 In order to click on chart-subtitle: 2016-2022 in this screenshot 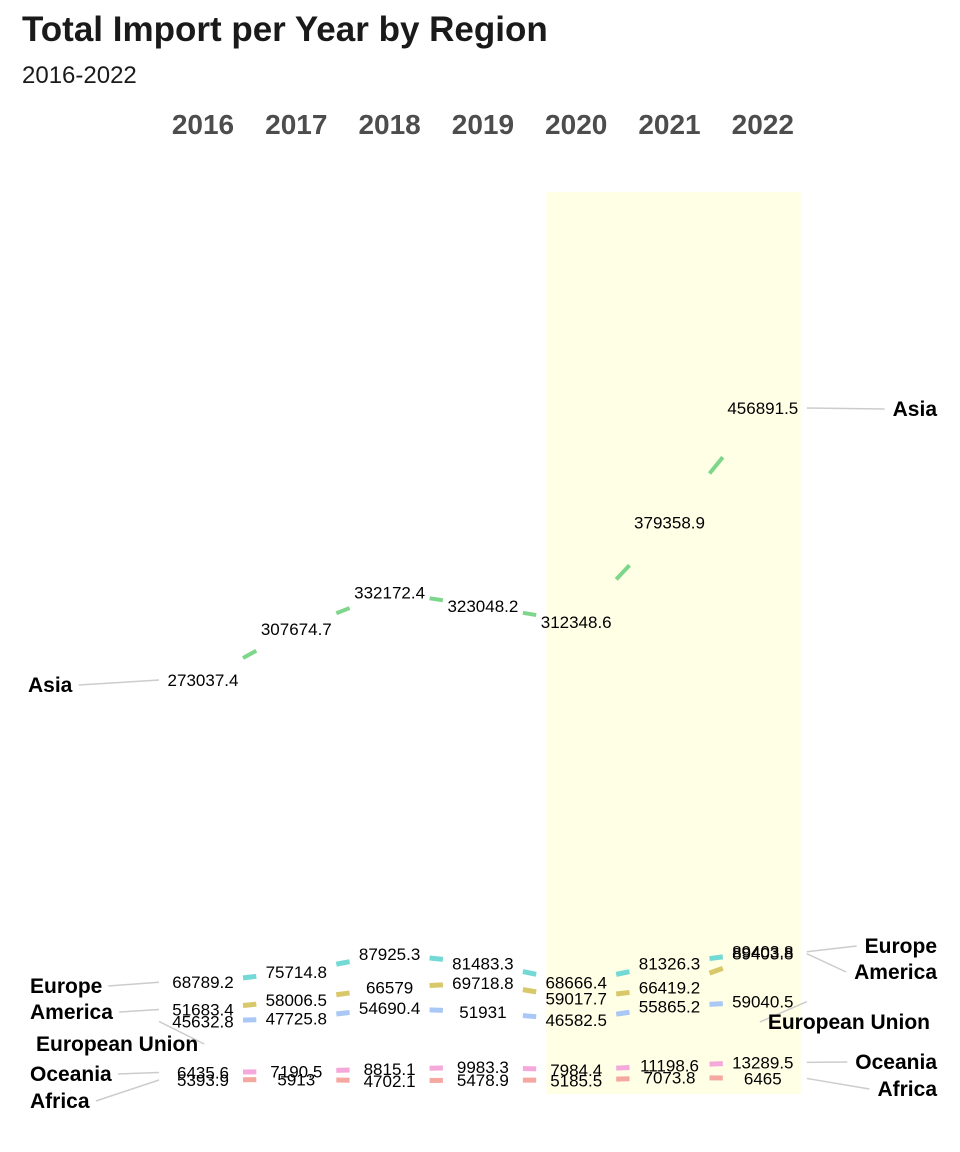, I will do `click(79, 75)`.